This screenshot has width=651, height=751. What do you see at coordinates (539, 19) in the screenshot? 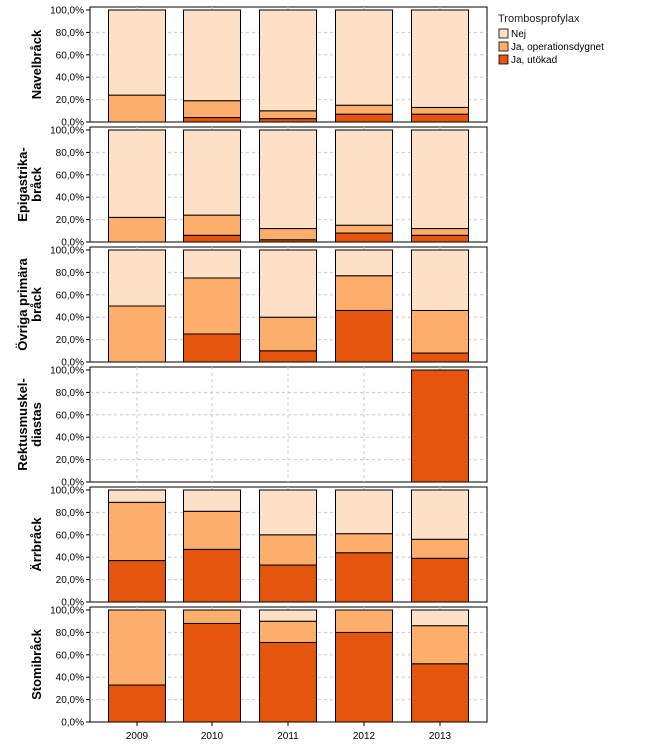
I see `legend-title: Trombosprofylax` at bounding box center [539, 19].